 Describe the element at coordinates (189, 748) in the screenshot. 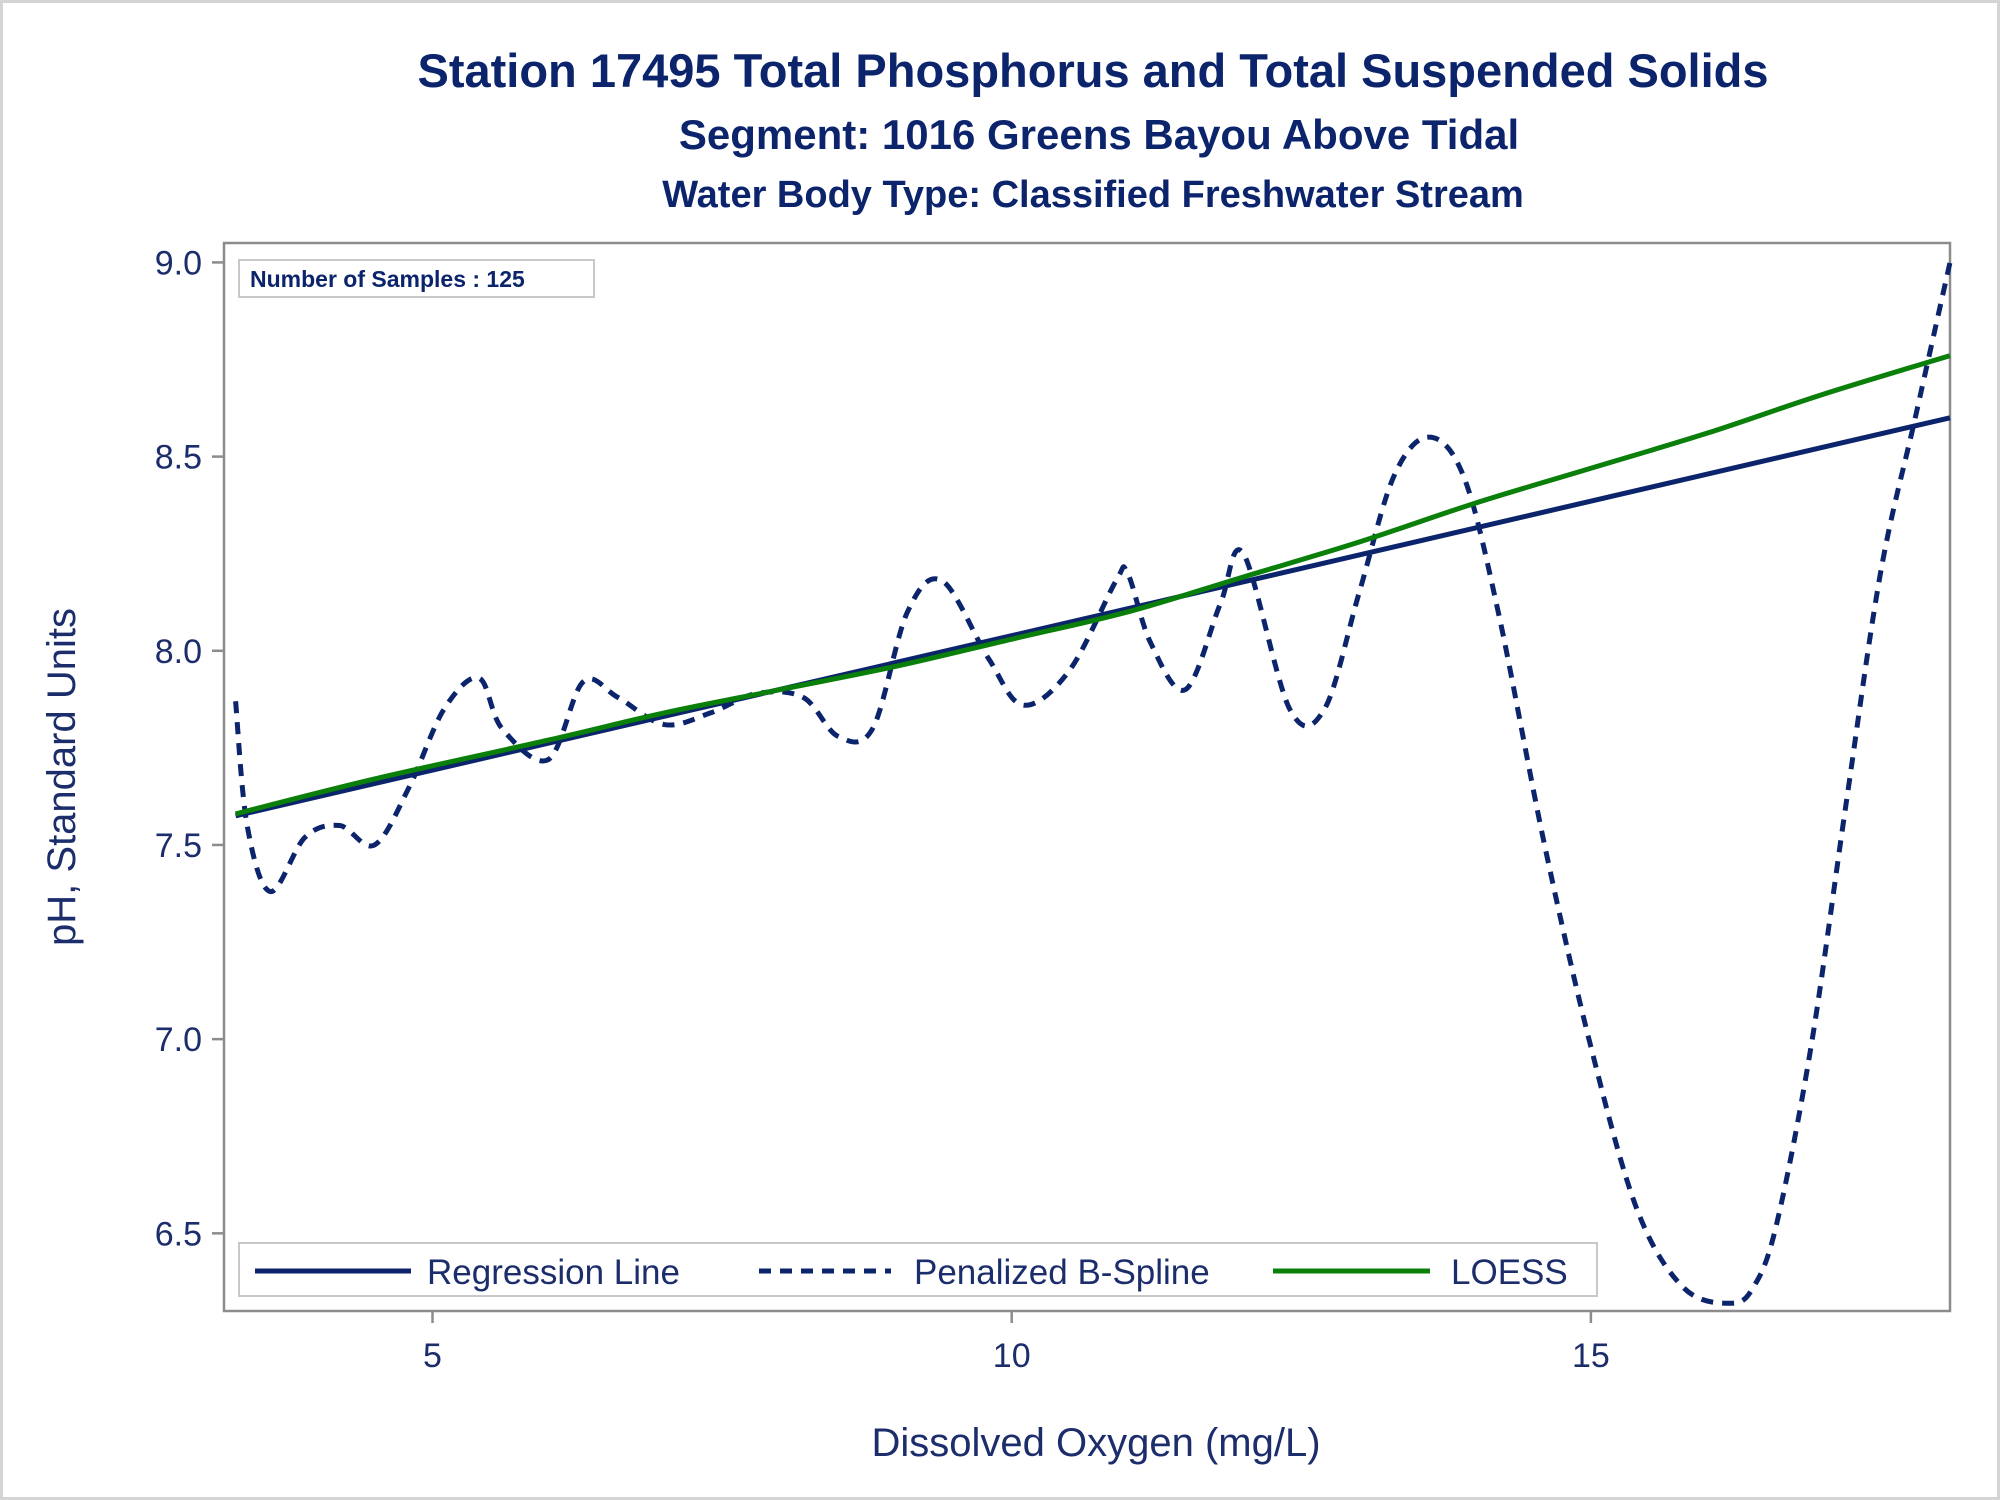

I see `y-axis: 6.5 7.0 7.5 8.0 8.5 9.0` at that location.